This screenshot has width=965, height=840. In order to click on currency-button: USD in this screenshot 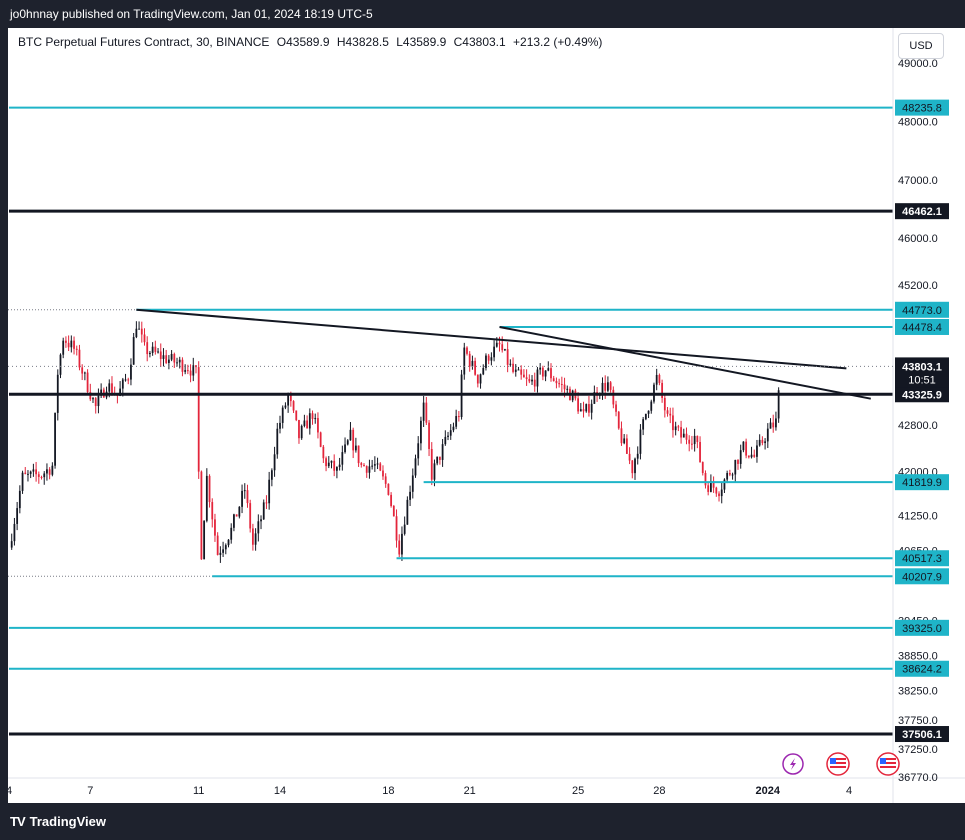, I will do `click(921, 46)`.